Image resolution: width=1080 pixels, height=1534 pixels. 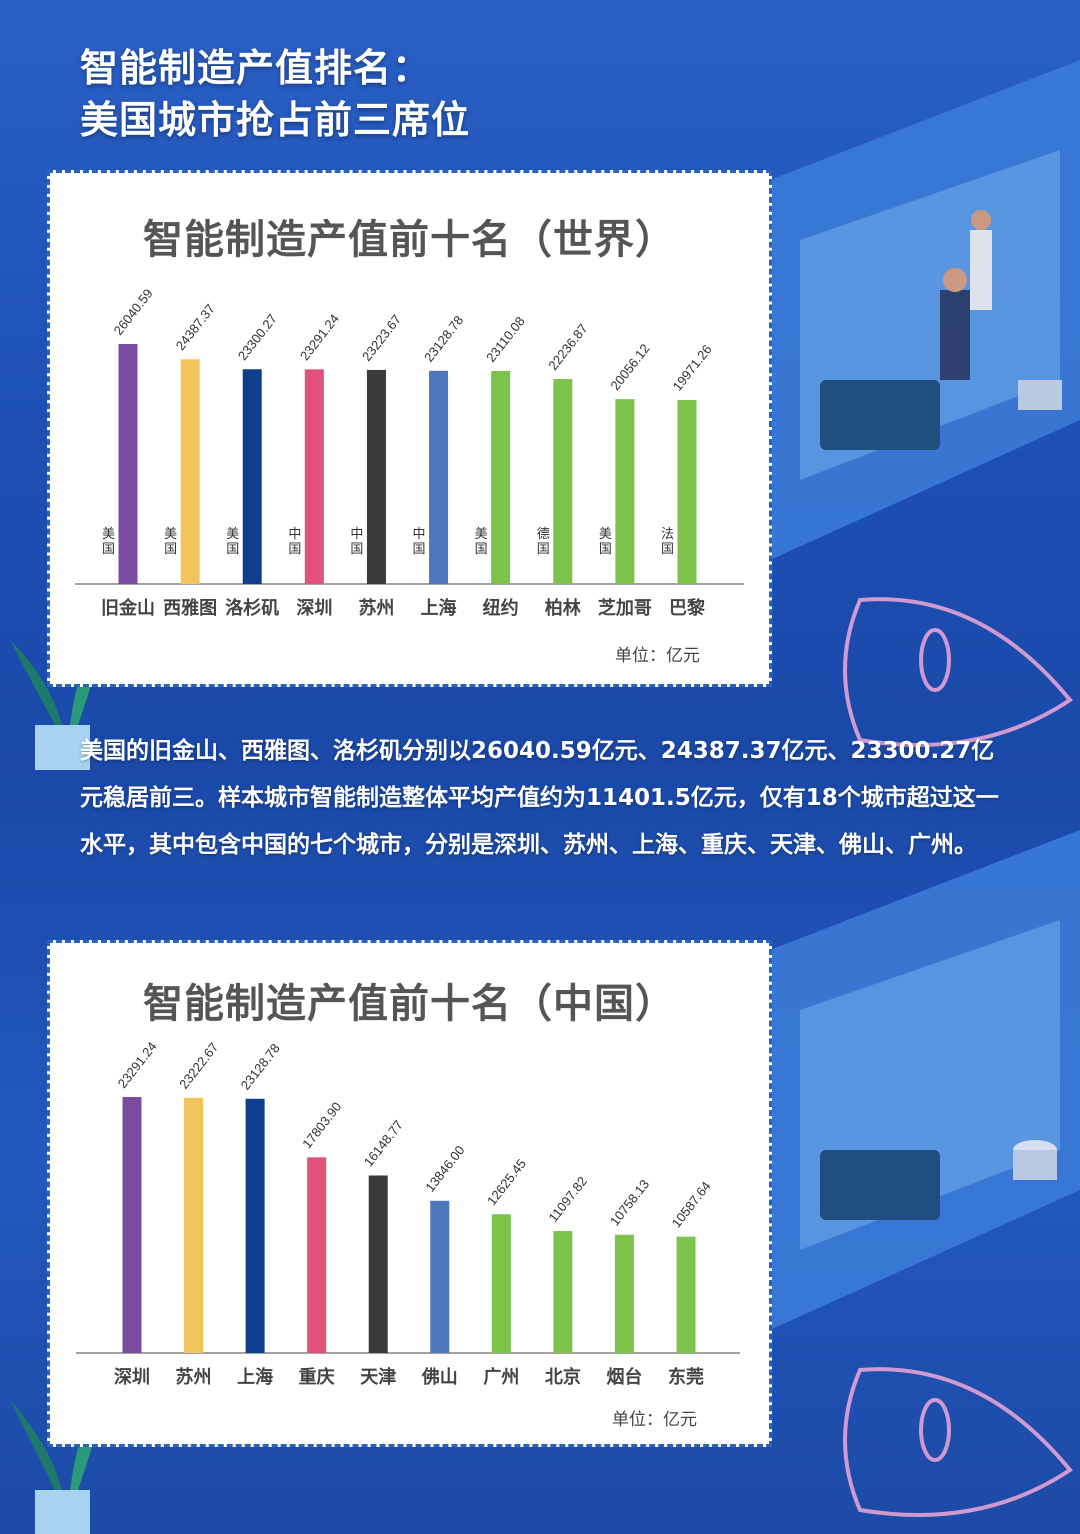 I want to click on country-label: 法, so click(x=667, y=534).